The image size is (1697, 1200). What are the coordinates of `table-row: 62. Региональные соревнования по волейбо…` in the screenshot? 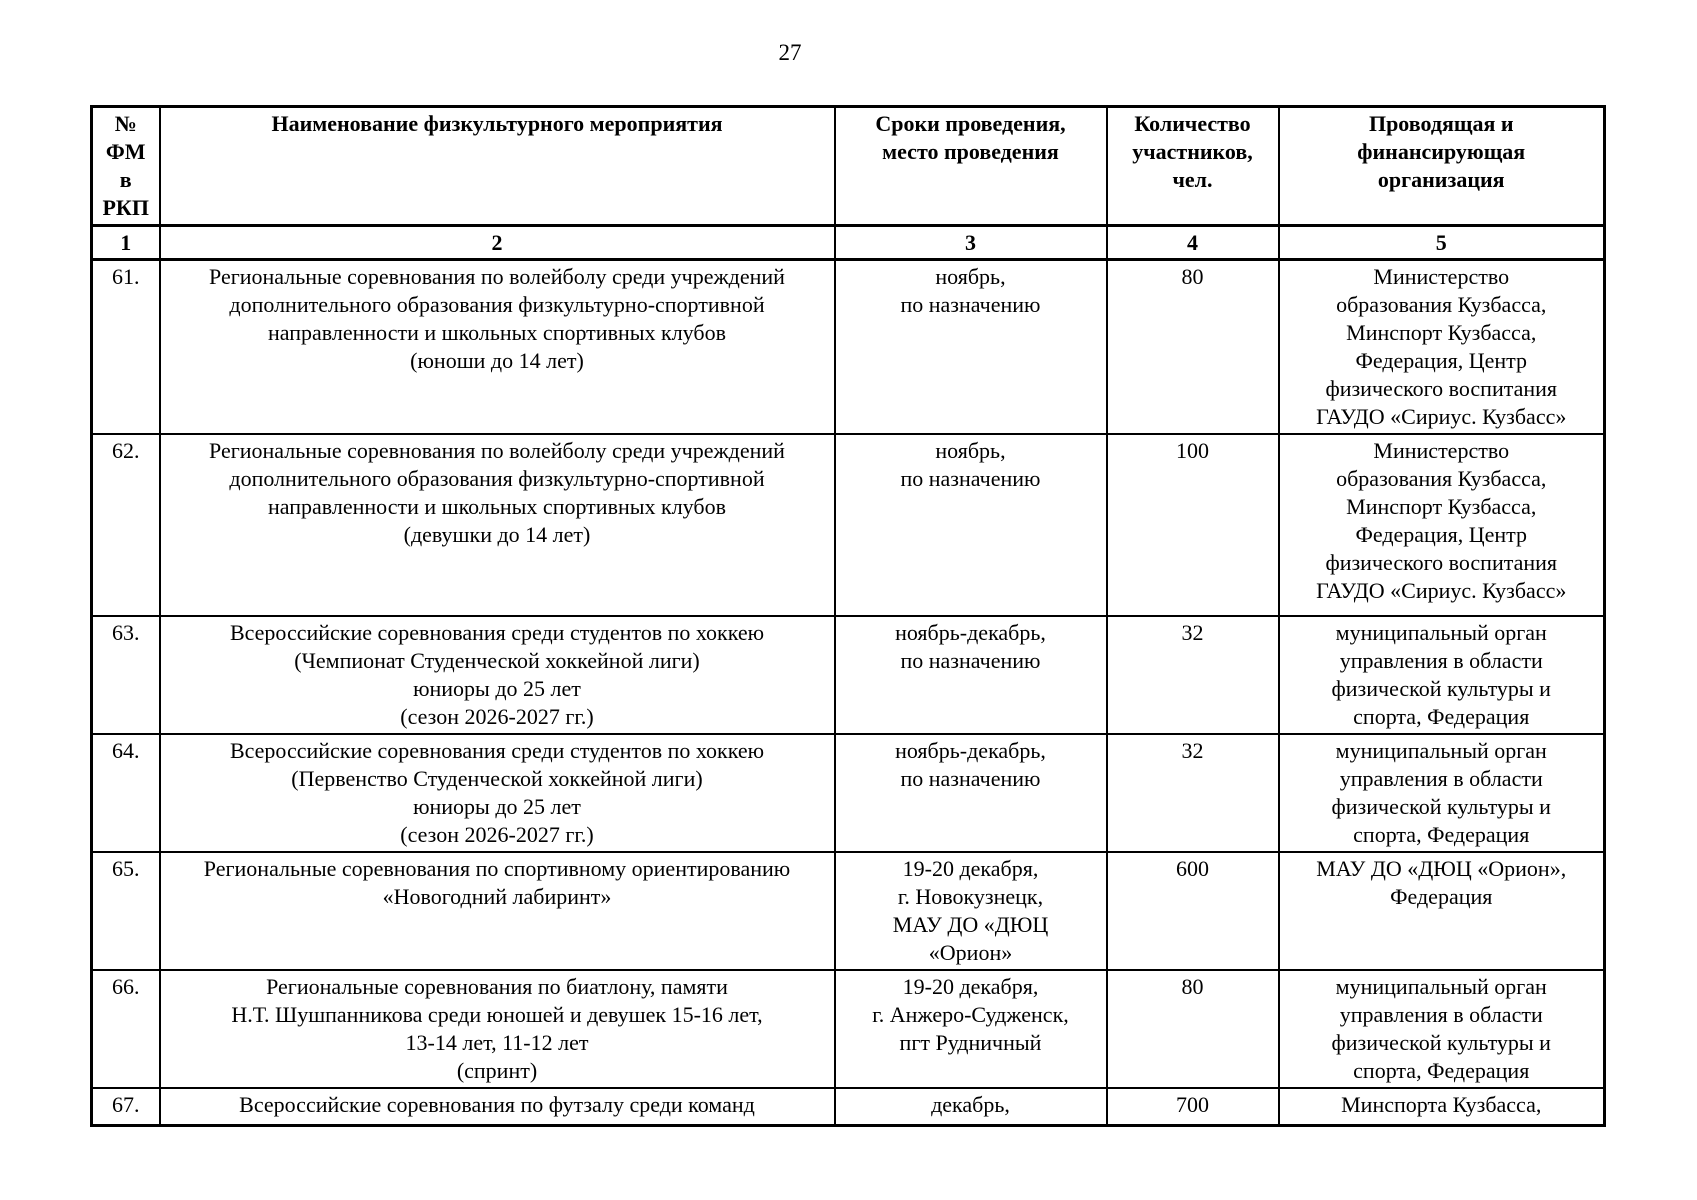 It's located at (848, 525).